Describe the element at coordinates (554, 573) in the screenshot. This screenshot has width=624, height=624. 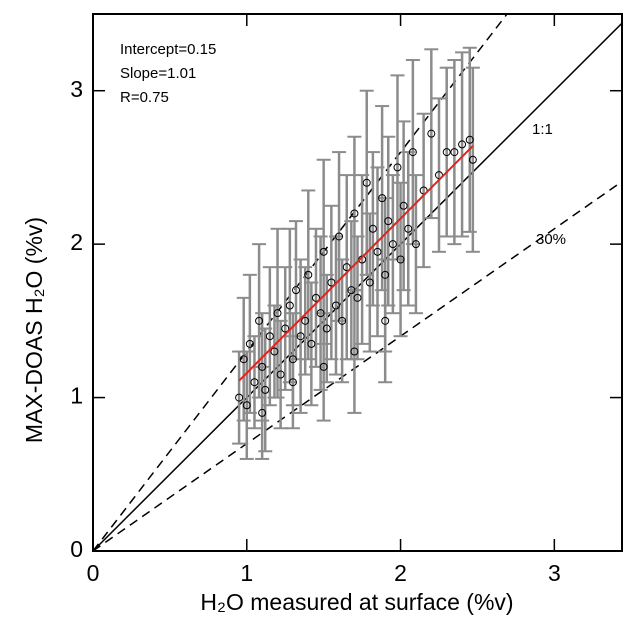
I see `x-tick-label: 3` at that location.